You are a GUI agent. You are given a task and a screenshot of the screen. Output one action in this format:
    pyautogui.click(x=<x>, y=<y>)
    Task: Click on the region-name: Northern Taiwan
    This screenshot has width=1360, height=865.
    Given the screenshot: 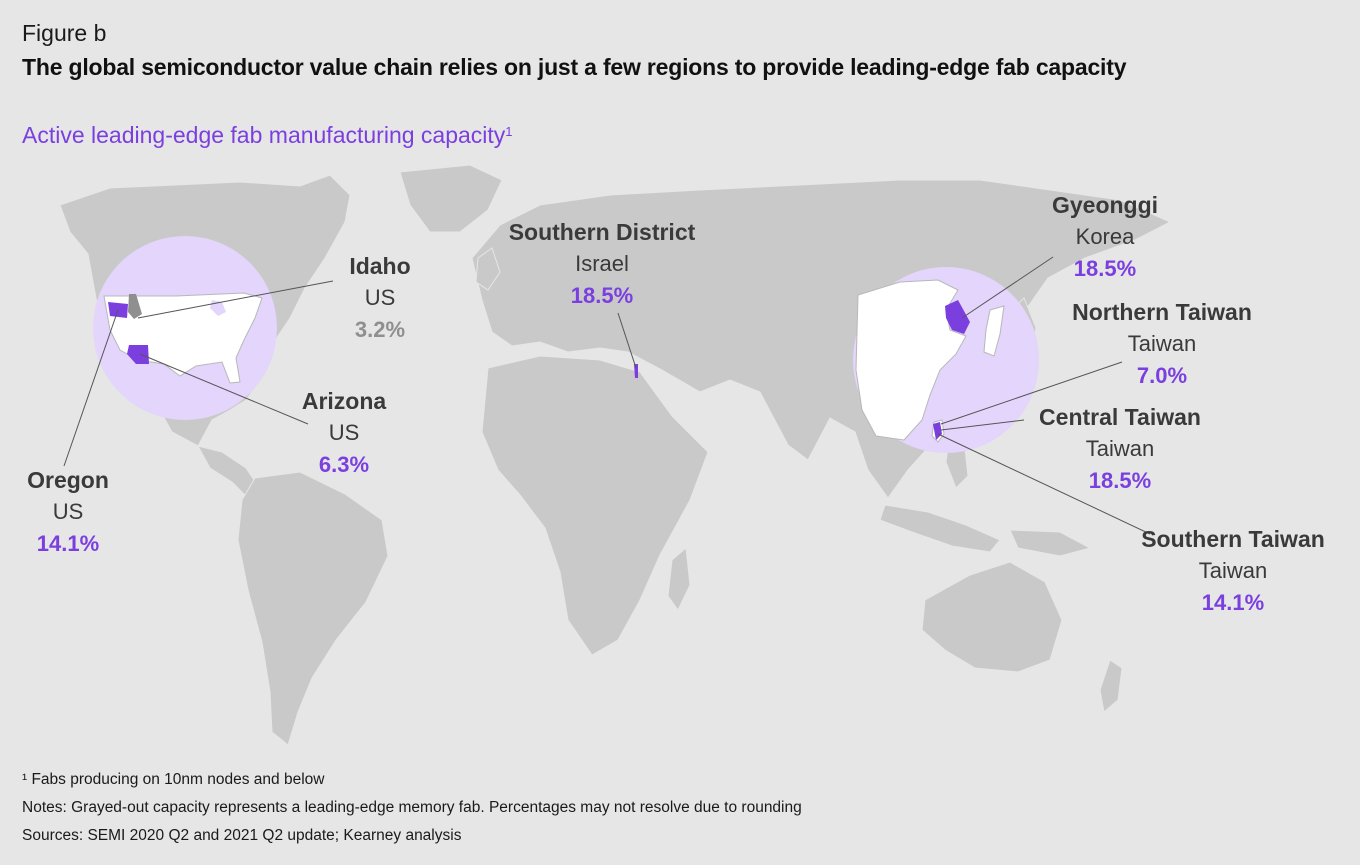 What is the action you would take?
    pyautogui.click(x=1162, y=312)
    